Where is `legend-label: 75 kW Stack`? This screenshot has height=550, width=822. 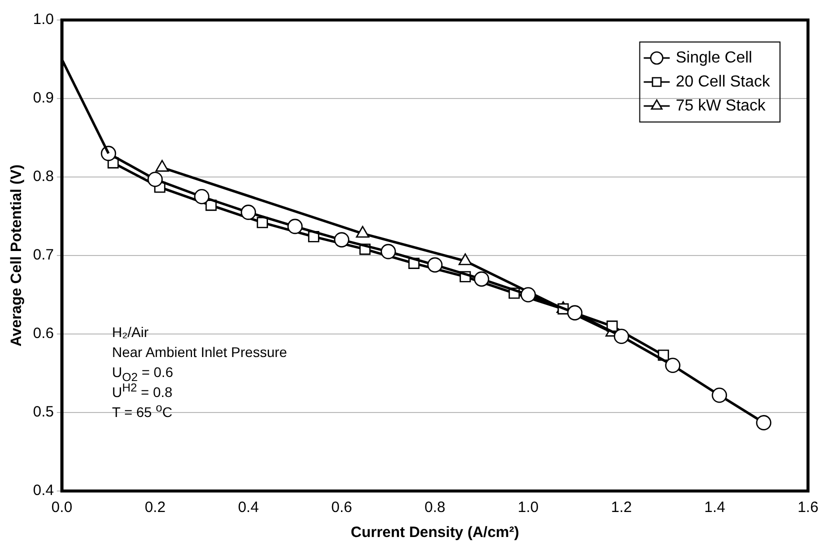 legend-label: 75 kW Stack is located at coordinates (721, 105).